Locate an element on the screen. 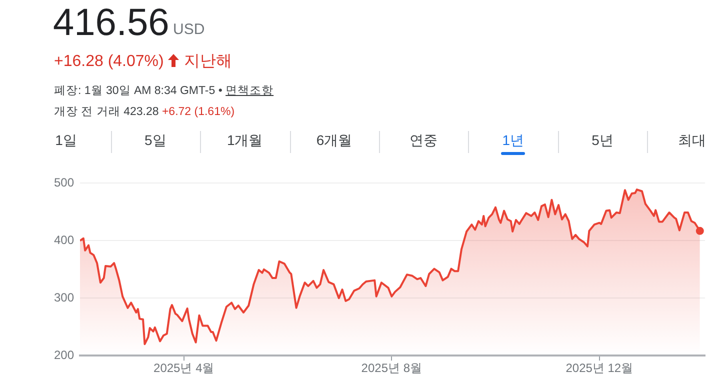  text: +6.72 (1.61%) is located at coordinates (198, 112).